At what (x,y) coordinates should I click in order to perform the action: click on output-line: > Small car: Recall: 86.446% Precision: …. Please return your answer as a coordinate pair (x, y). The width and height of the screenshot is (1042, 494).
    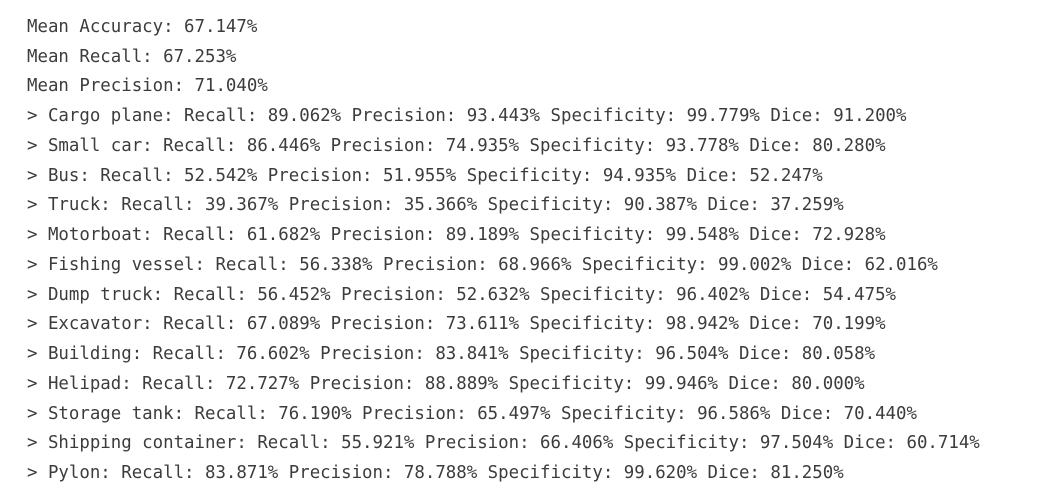
    Looking at the image, I should click on (456, 145).